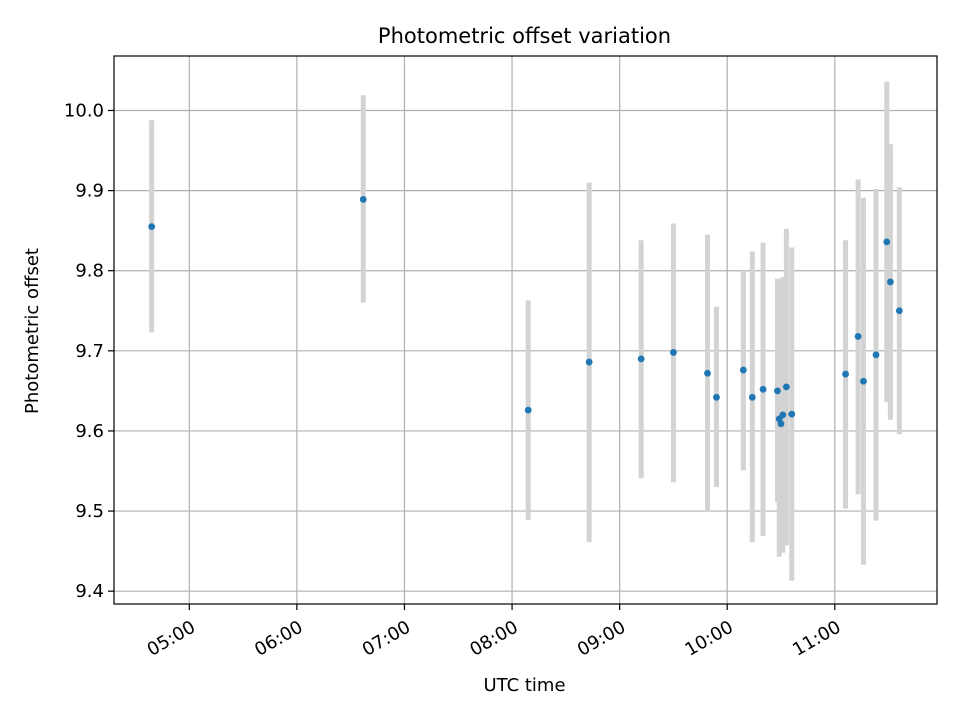 This screenshot has width=960, height=720. Describe the element at coordinates (84, 110) in the screenshot. I see `y-tick-label: 10.0` at that location.